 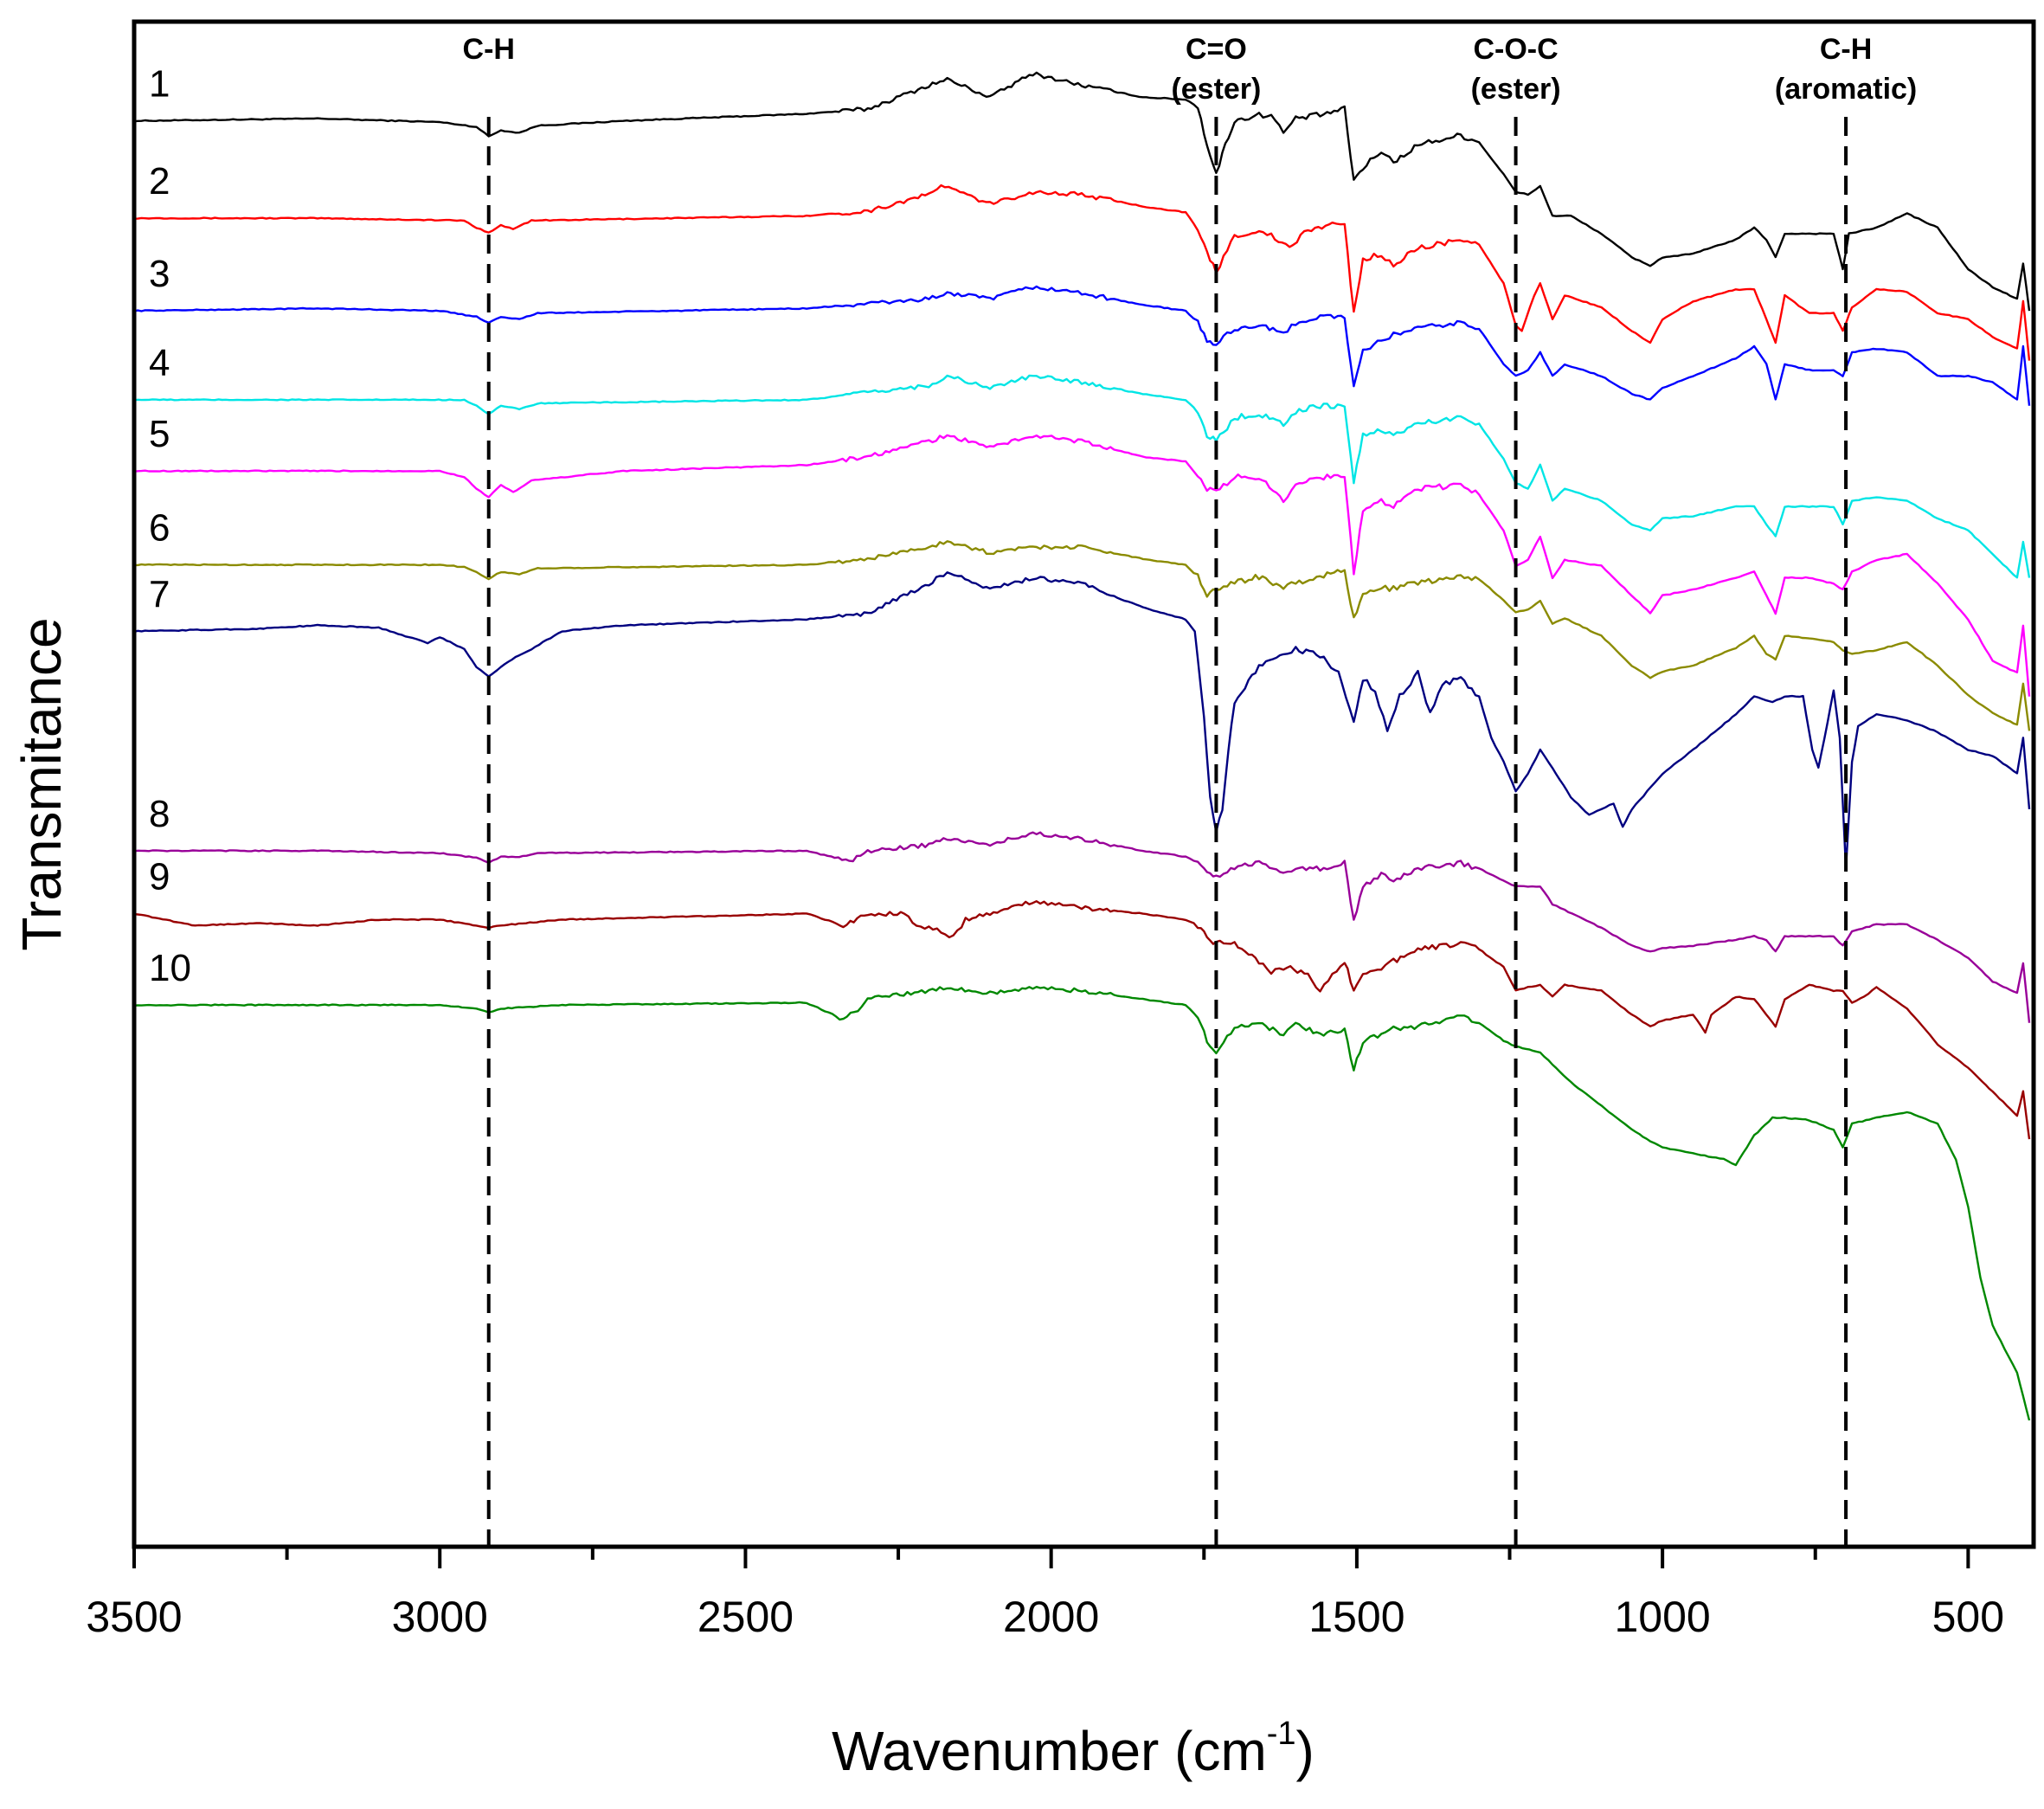 What do you see at coordinates (159, 181) in the screenshot?
I see `series-label-2: 2` at bounding box center [159, 181].